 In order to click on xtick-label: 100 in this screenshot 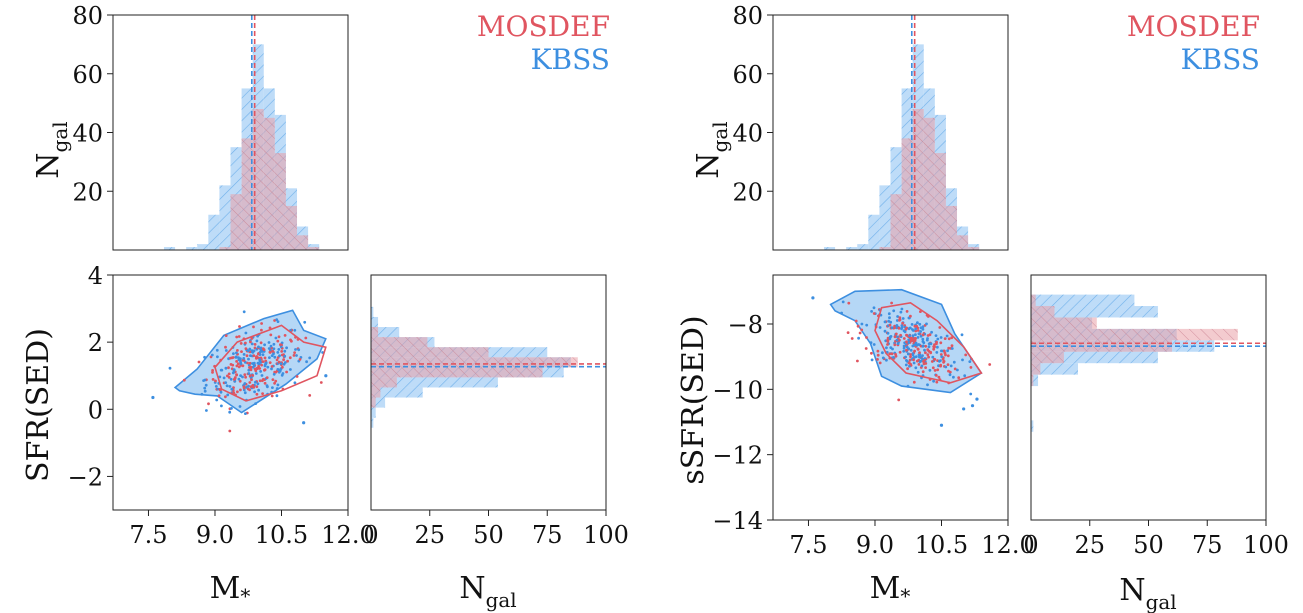, I will do `click(606, 535)`.